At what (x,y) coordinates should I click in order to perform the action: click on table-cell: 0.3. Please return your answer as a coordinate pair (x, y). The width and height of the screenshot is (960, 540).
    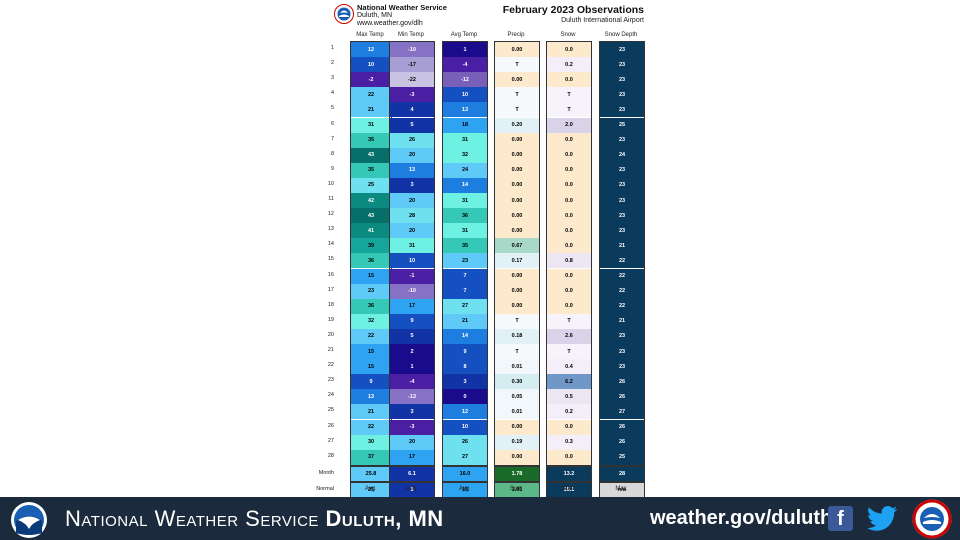
    Looking at the image, I should click on (569, 442).